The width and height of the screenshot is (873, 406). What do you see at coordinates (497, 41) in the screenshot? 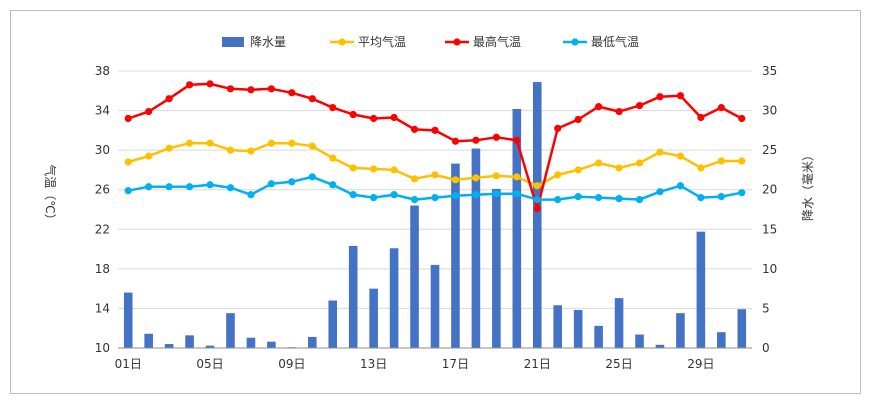
I see `legend-label: 最高气温` at bounding box center [497, 41].